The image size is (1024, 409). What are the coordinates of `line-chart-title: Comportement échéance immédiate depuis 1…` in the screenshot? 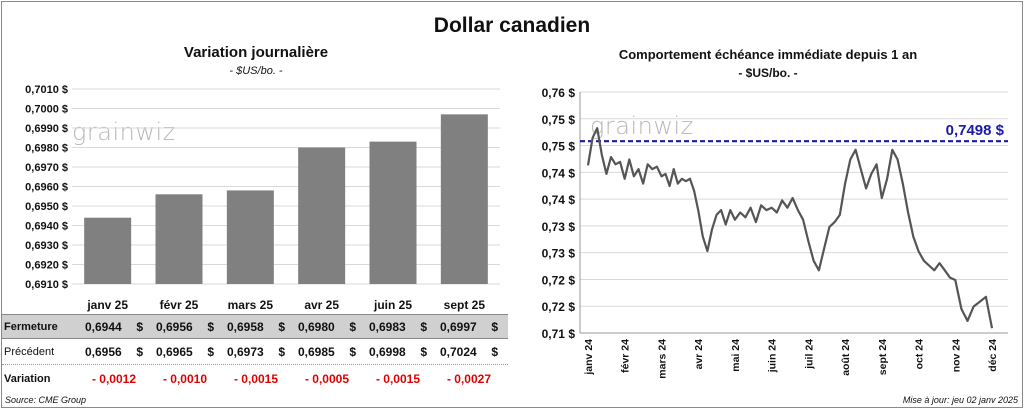 It's located at (768, 54).